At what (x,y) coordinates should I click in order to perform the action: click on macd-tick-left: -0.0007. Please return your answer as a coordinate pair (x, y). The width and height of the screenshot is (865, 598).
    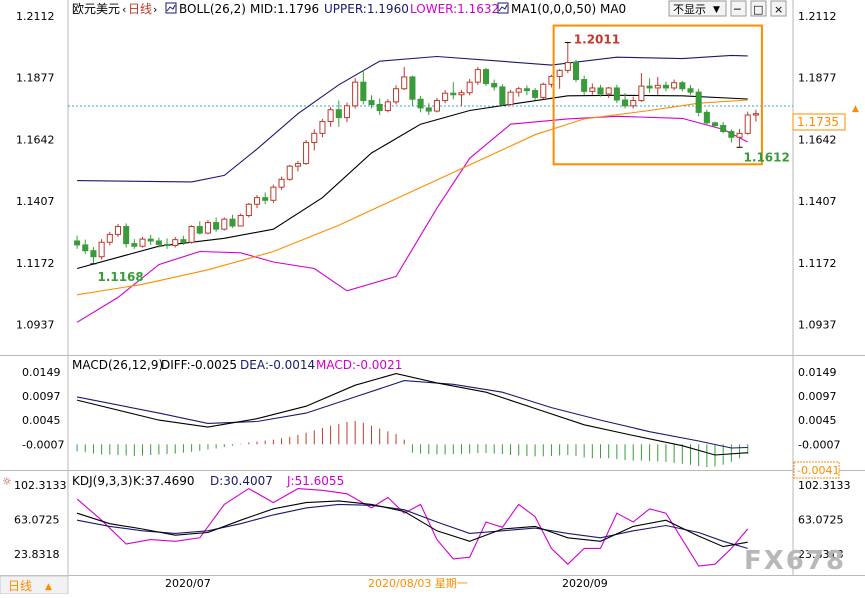
    Looking at the image, I should click on (43, 444).